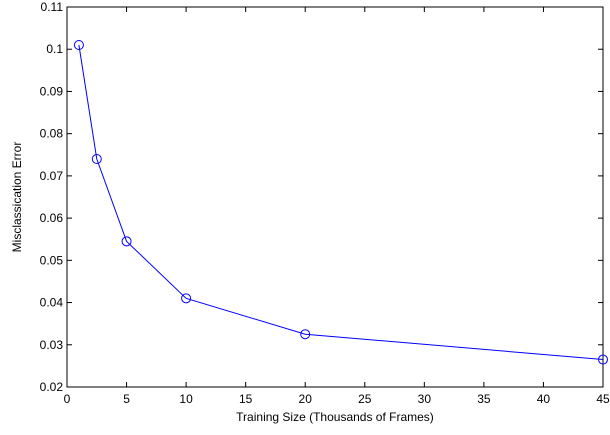 This screenshot has width=610, height=435. Describe the element at coordinates (52, 7) in the screenshot. I see `y-tick-label: 0.11` at that location.